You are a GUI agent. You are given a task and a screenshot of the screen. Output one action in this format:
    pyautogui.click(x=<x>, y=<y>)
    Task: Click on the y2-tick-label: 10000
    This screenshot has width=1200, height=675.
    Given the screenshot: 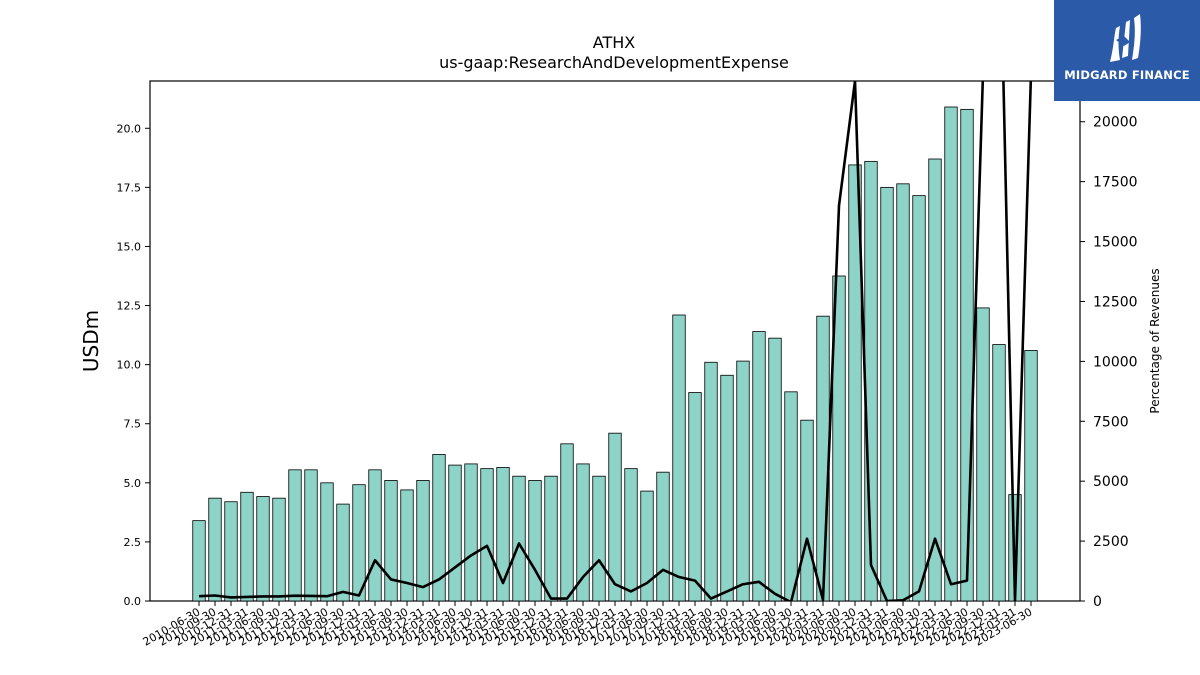 What is the action you would take?
    pyautogui.click(x=1115, y=362)
    